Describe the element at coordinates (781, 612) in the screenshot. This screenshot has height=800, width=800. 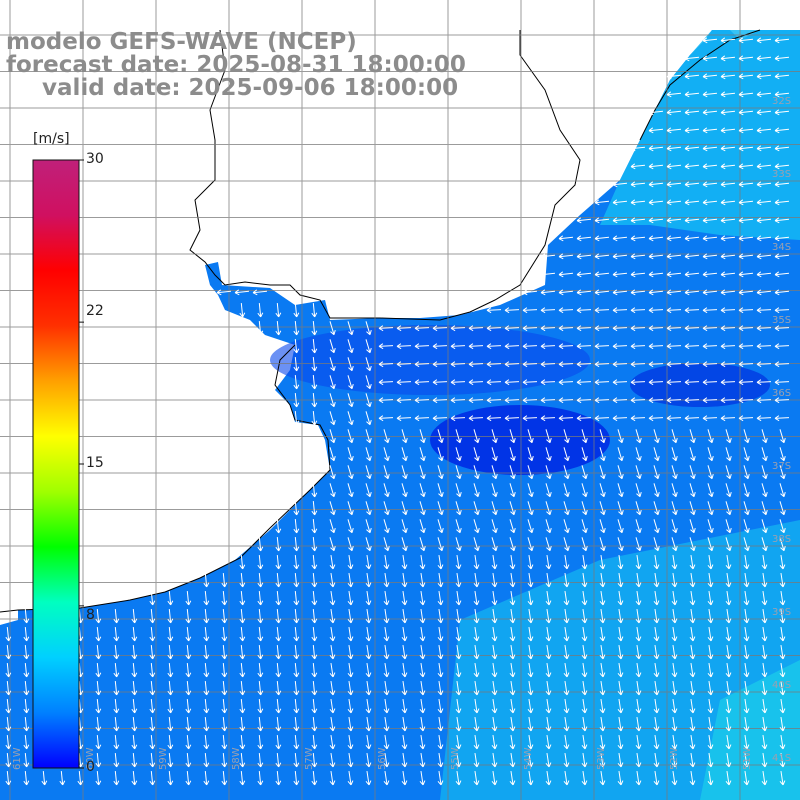
I see `latitude-label: 39S` at that location.